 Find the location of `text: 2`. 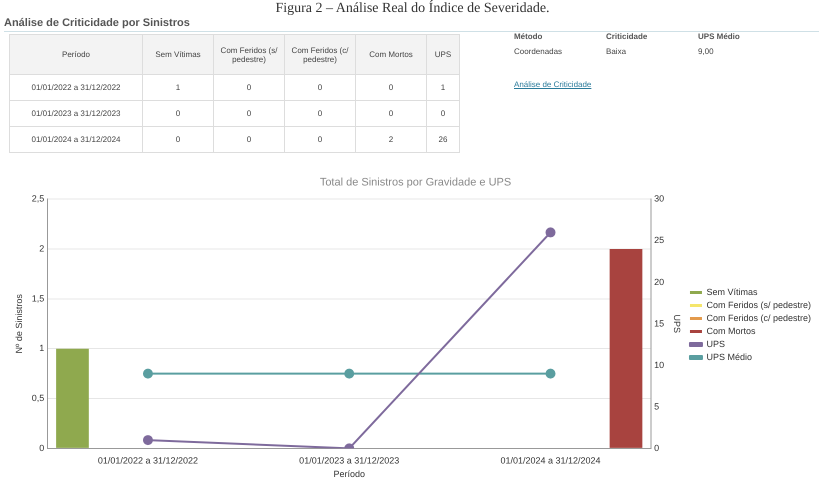

text: 2 is located at coordinates (391, 139).